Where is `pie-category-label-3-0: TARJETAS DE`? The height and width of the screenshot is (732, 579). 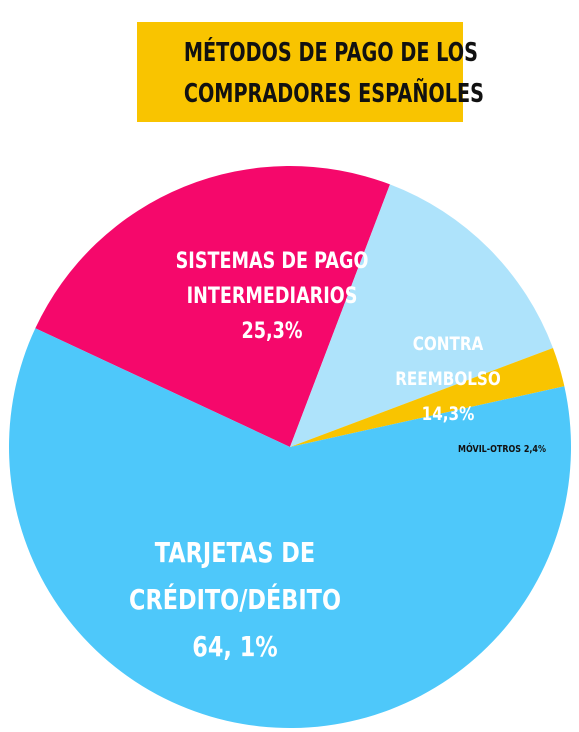 pie-category-label-3-0: TARJETAS DE is located at coordinates (235, 551).